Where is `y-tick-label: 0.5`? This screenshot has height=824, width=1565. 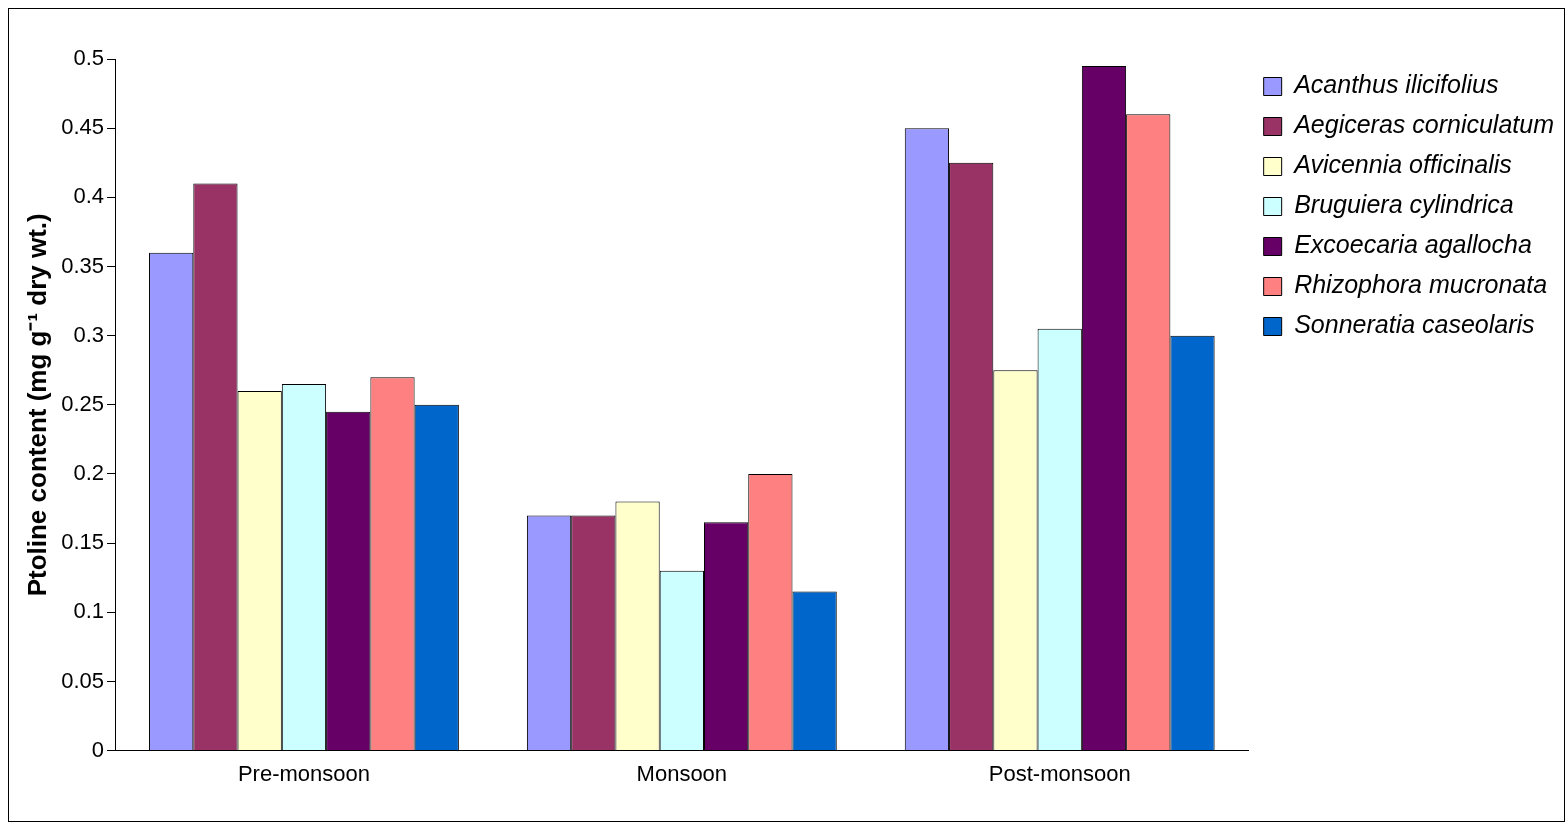 y-tick-label: 0.5 is located at coordinates (89, 58).